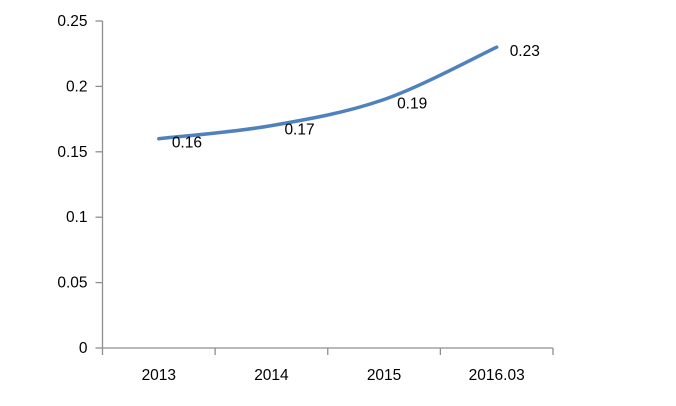 The image size is (676, 406). Describe the element at coordinates (187, 143) in the screenshot. I see `data-point-label: 0.16` at that location.